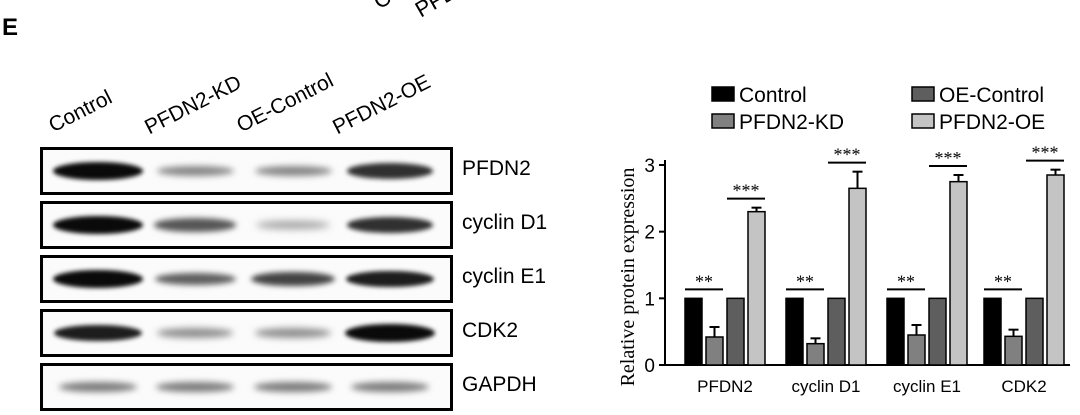 Image resolution: width=1080 pixels, height=415 pixels. I want to click on protein-label-3: CDK2, so click(490, 330).